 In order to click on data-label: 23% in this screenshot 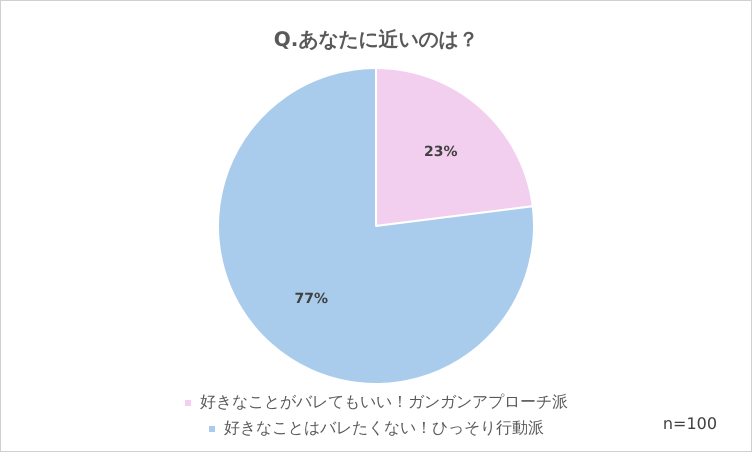, I will do `click(441, 152)`.